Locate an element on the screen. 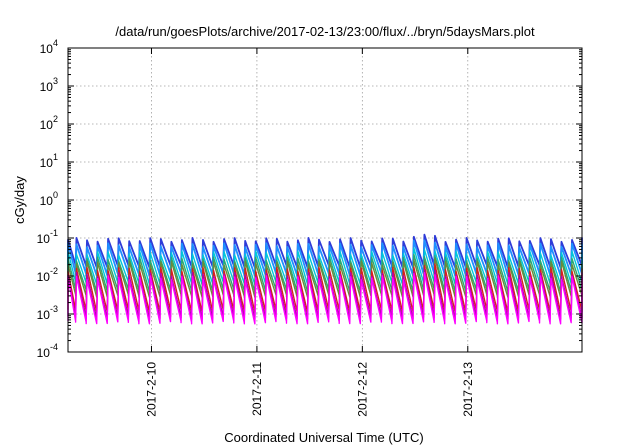  y-tick-label: 10⁻² is located at coordinates (47, 275).